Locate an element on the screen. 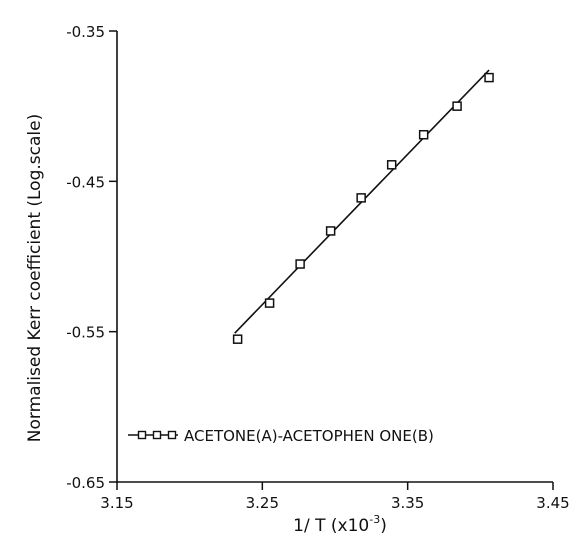 This screenshot has height=548, width=575. x-tick-label: 3.15 is located at coordinates (116, 503).